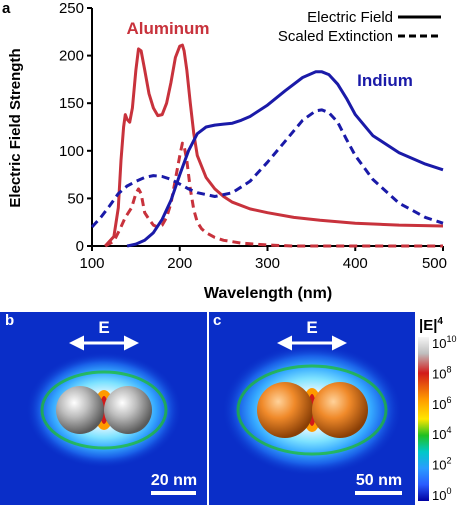  I want to click on x-tick-label: 300, so click(267, 263).